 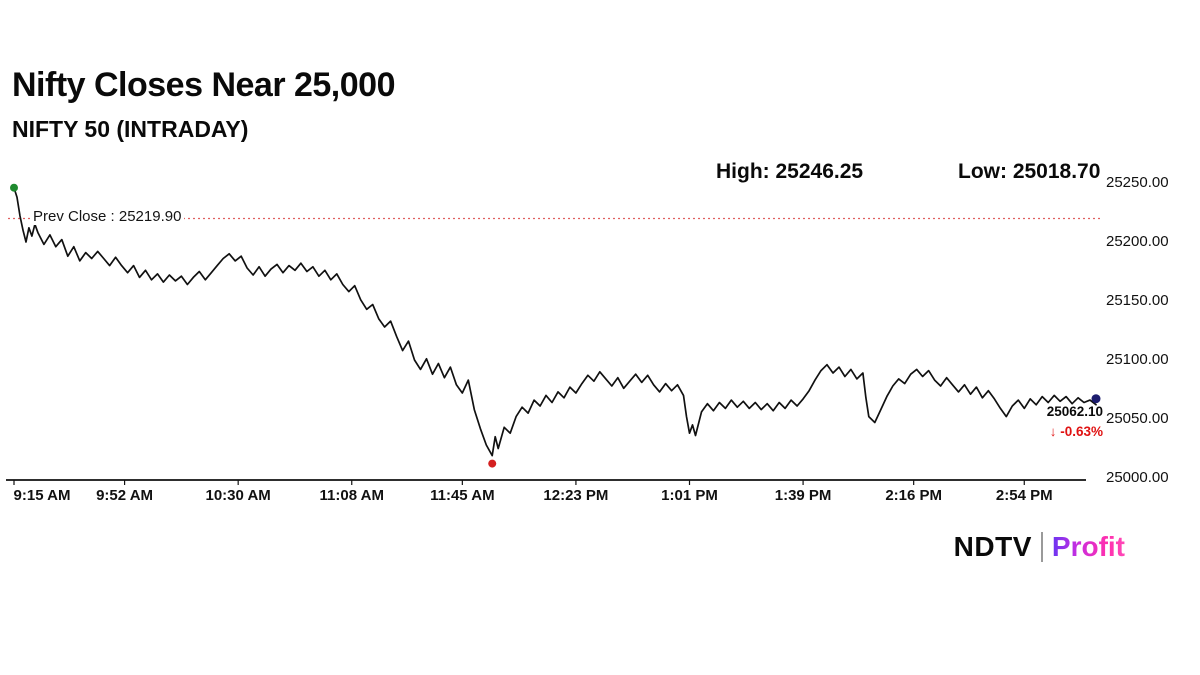 I want to click on open-marker-dot, so click(x=14, y=187).